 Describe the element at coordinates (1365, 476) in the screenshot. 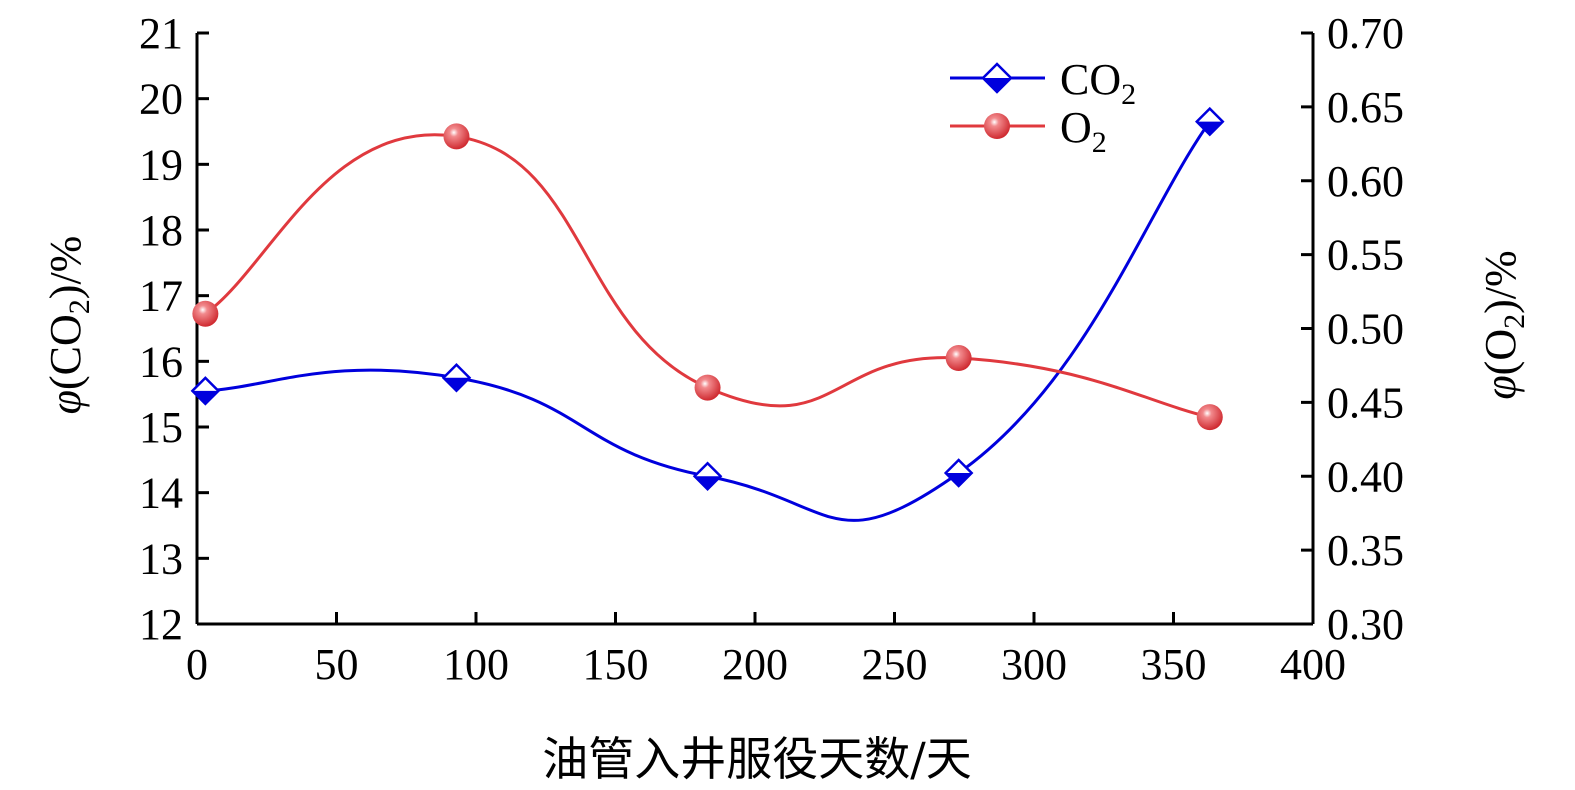

I see `right-y-tick-label: 0.40` at that location.